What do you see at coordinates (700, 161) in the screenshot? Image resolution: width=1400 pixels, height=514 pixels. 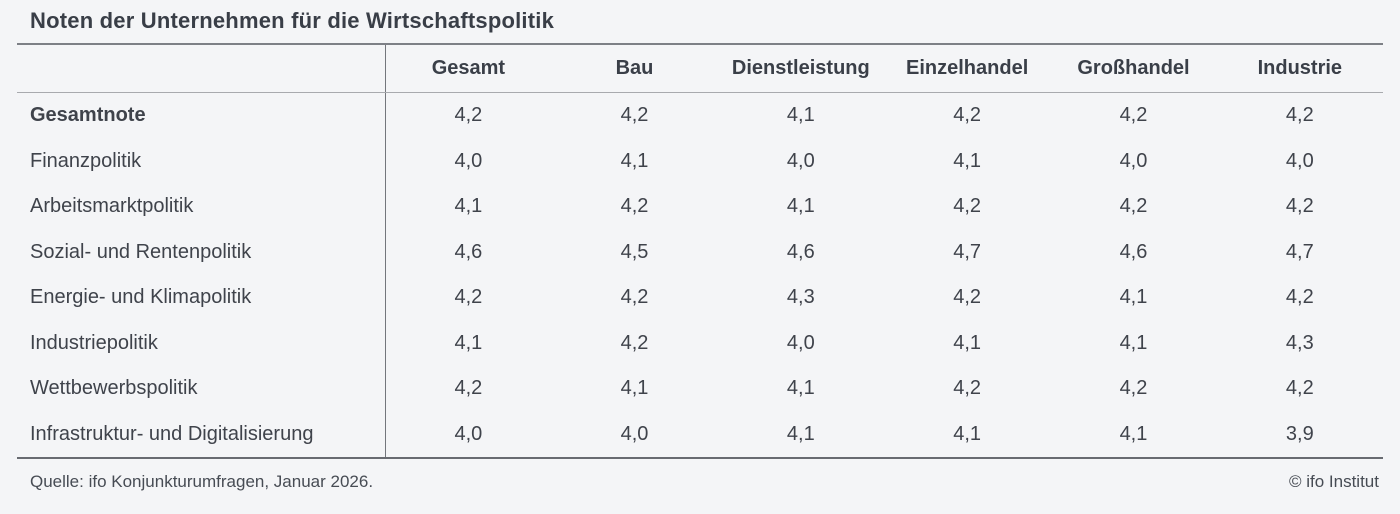 I see `table-row-finanzpolitik: Finanzpolitik 4,0 4,1 4,0 4,1 4,0 4,0` at bounding box center [700, 161].